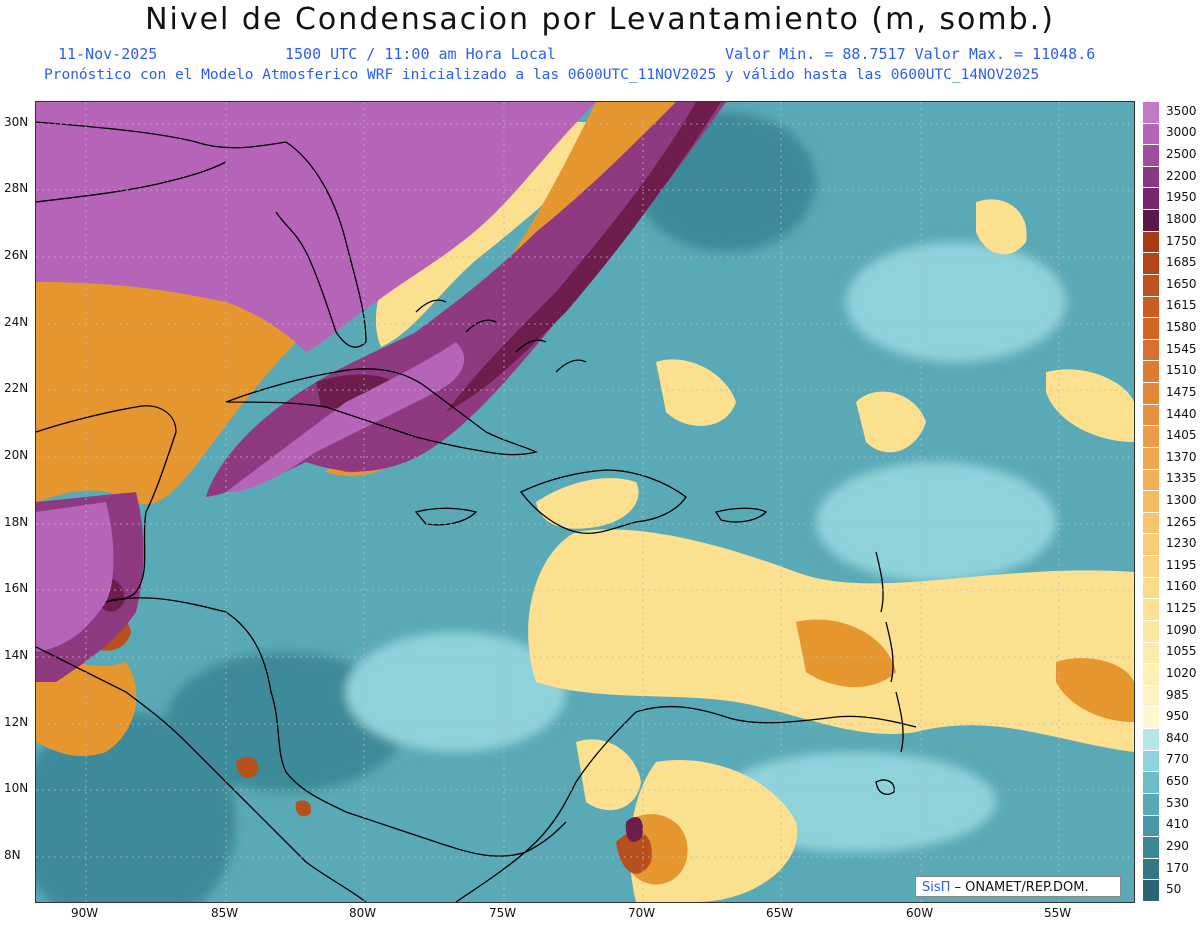  I want to click on legend-label: 1195, so click(1181, 564).